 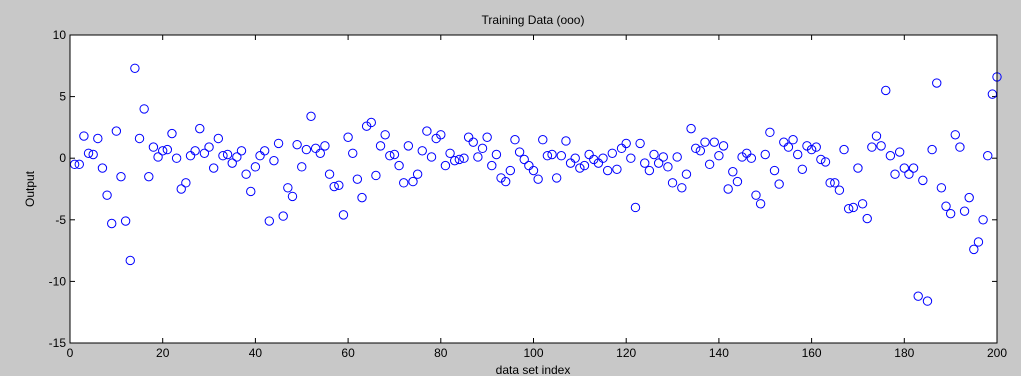 I want to click on y-axis-label: Output, so click(x=30, y=188).